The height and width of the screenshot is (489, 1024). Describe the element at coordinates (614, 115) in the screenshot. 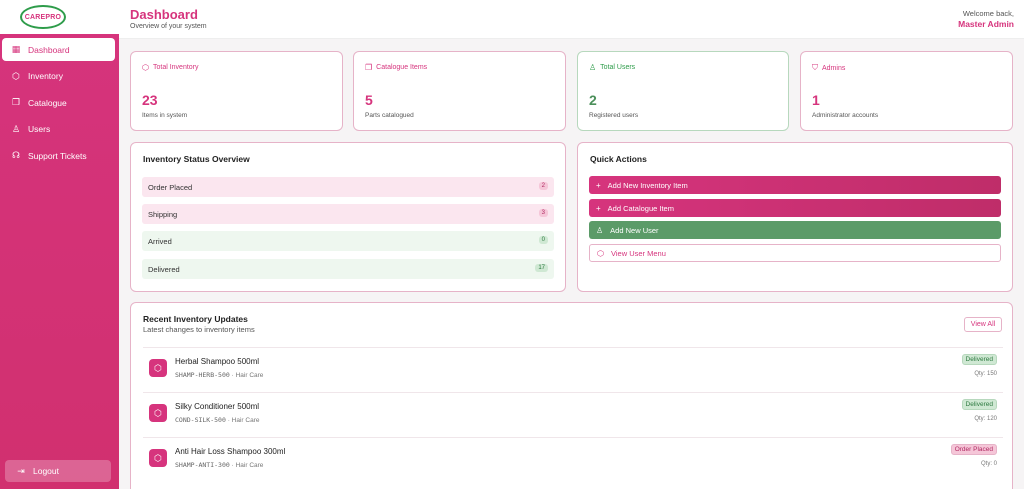

I see `stat-note: Registered users` at that location.